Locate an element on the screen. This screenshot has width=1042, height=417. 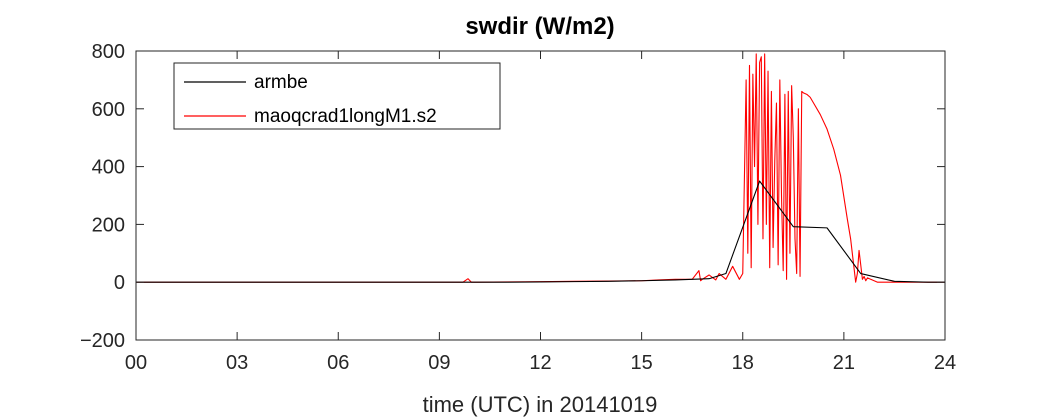
x-tick-label: 00 is located at coordinates (136, 363).